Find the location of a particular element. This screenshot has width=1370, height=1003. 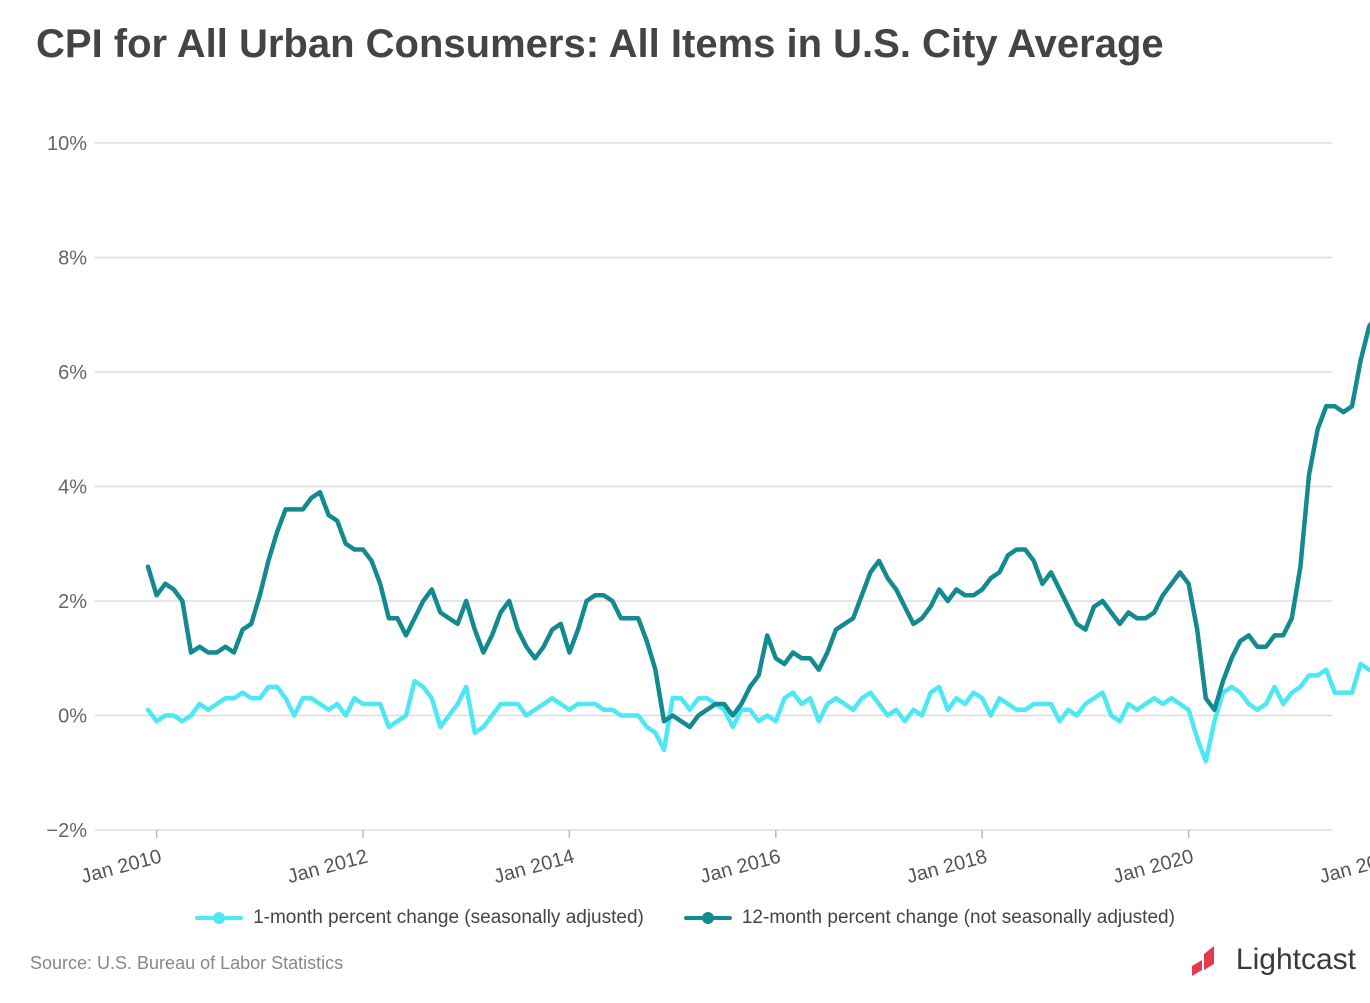

y-tick-label: 2% is located at coordinates (72, 602).